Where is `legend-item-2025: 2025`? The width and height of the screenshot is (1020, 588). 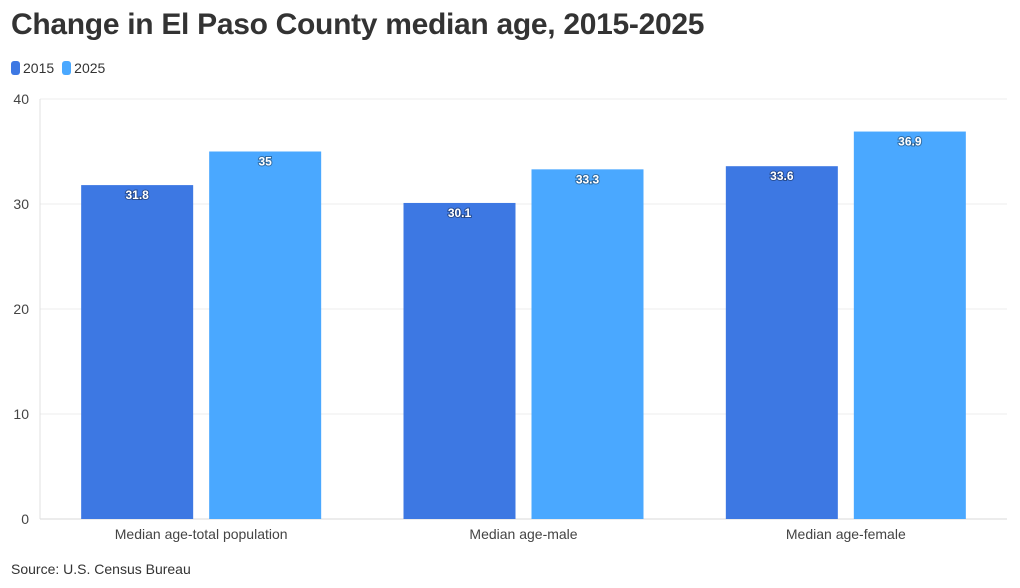
legend-item-2025: 2025 is located at coordinates (83, 68).